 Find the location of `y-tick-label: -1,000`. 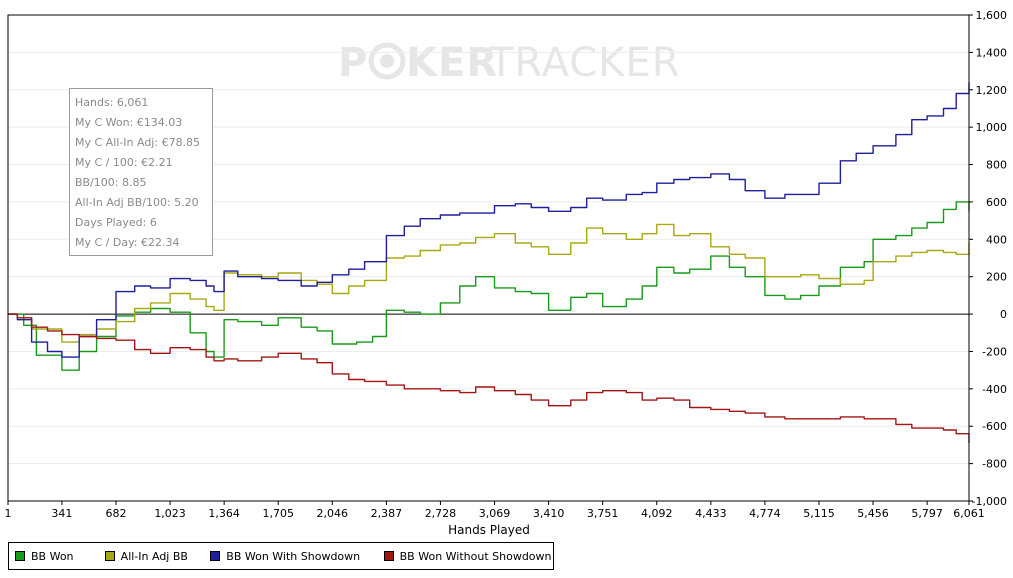

y-tick-label: -1,000 is located at coordinates (989, 501).